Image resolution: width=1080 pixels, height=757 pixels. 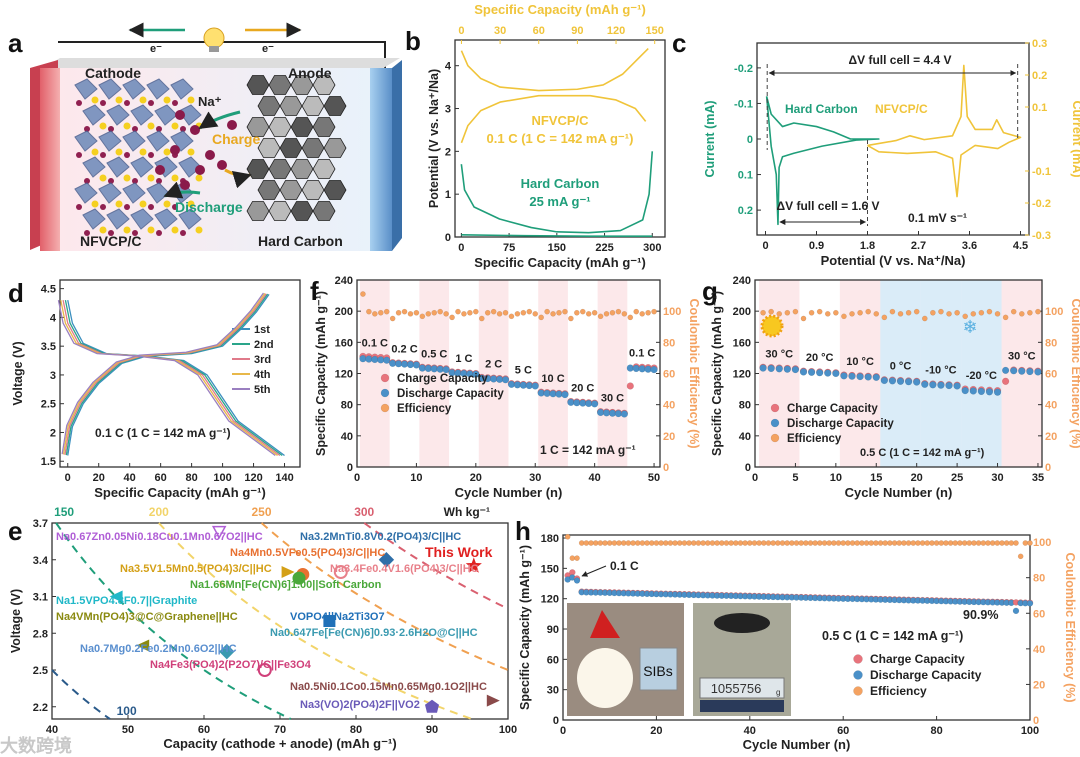 I want to click on x-tick-label: 120, so click(x=253, y=478).